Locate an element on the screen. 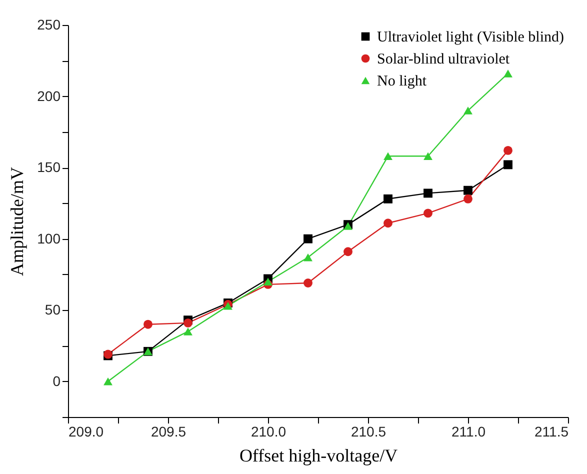 This screenshot has height=474, width=587. y-tick-label: 0 is located at coordinates (56, 380).